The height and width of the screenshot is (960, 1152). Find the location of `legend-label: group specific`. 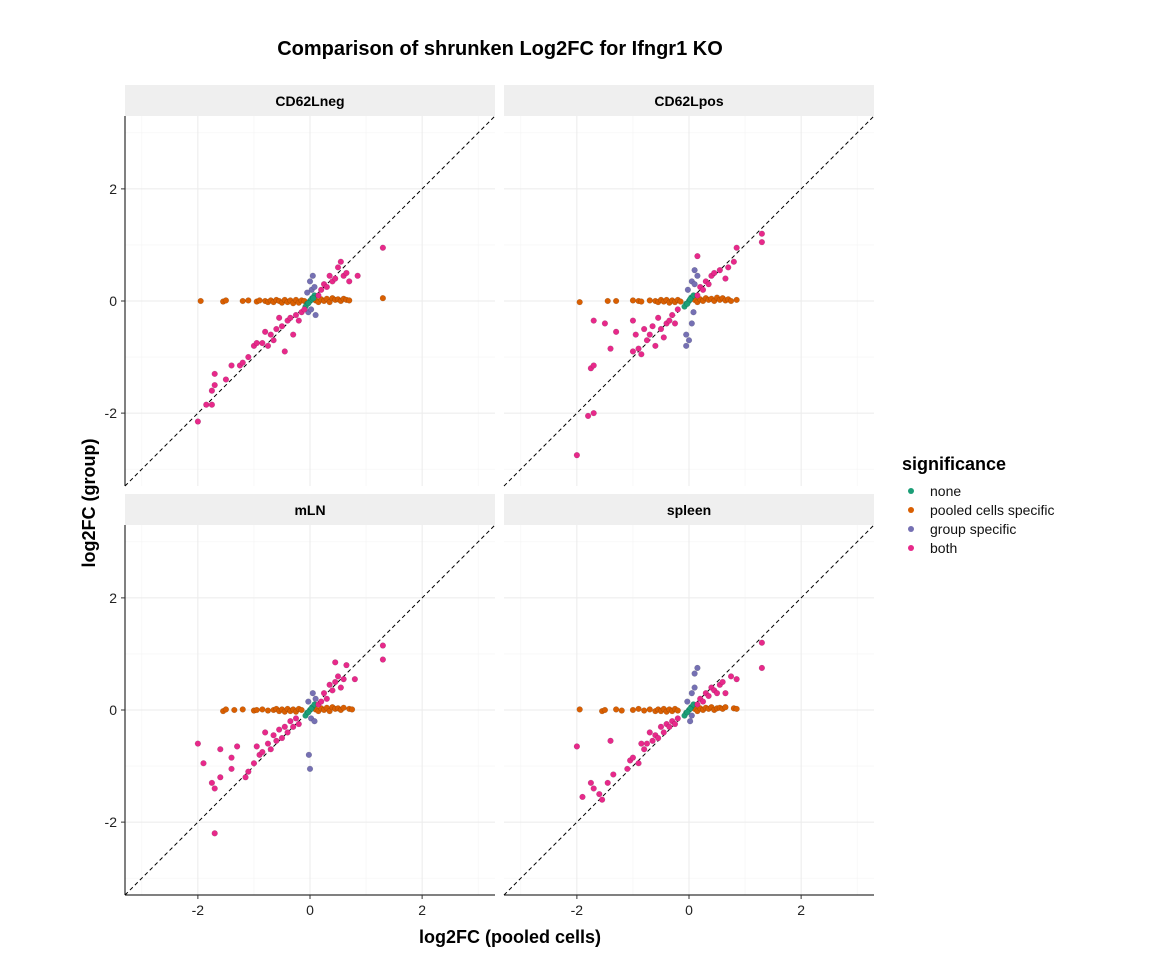

legend-label: group specific is located at coordinates (973, 529).